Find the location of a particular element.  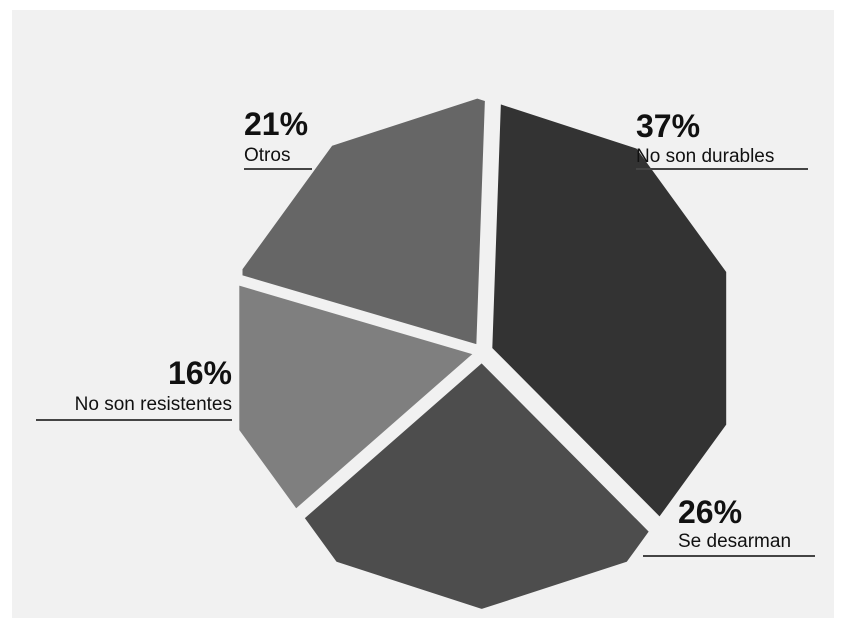

pie-slice-otros is located at coordinates (363, 221).